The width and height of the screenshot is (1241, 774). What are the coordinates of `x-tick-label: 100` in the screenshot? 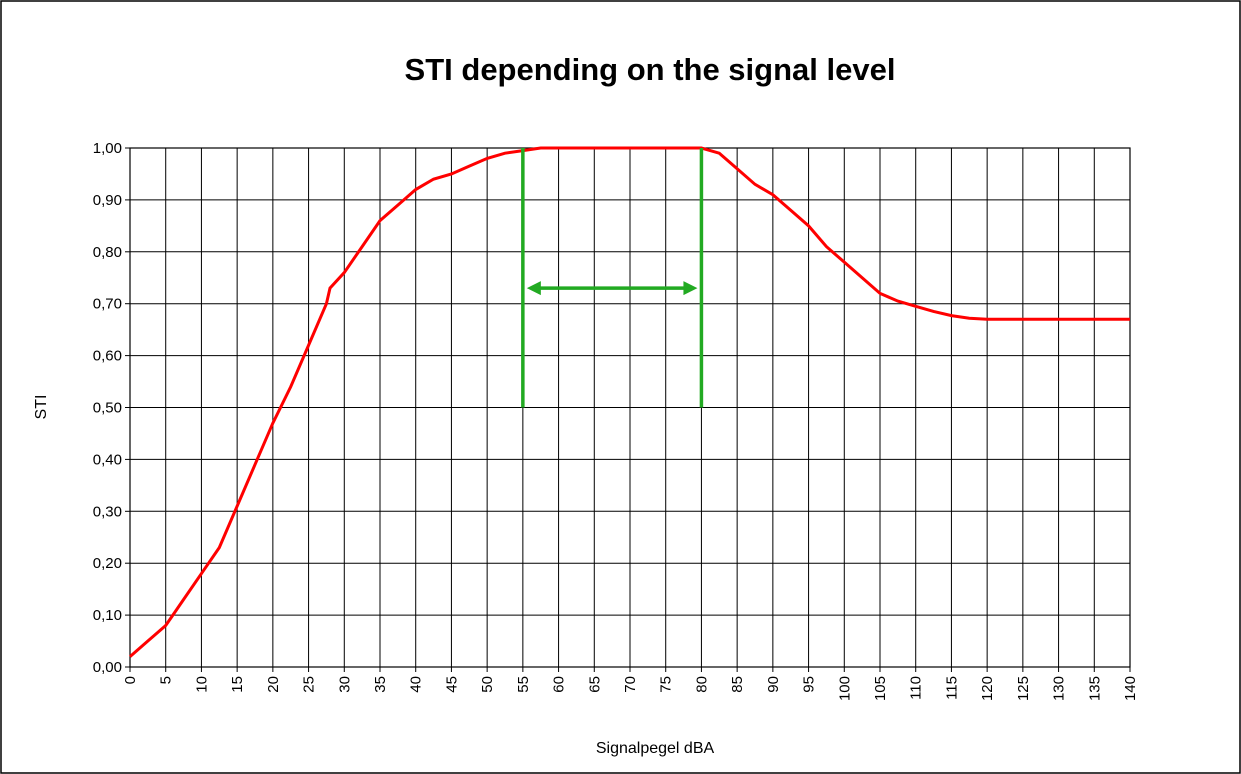 It's located at (844, 688).